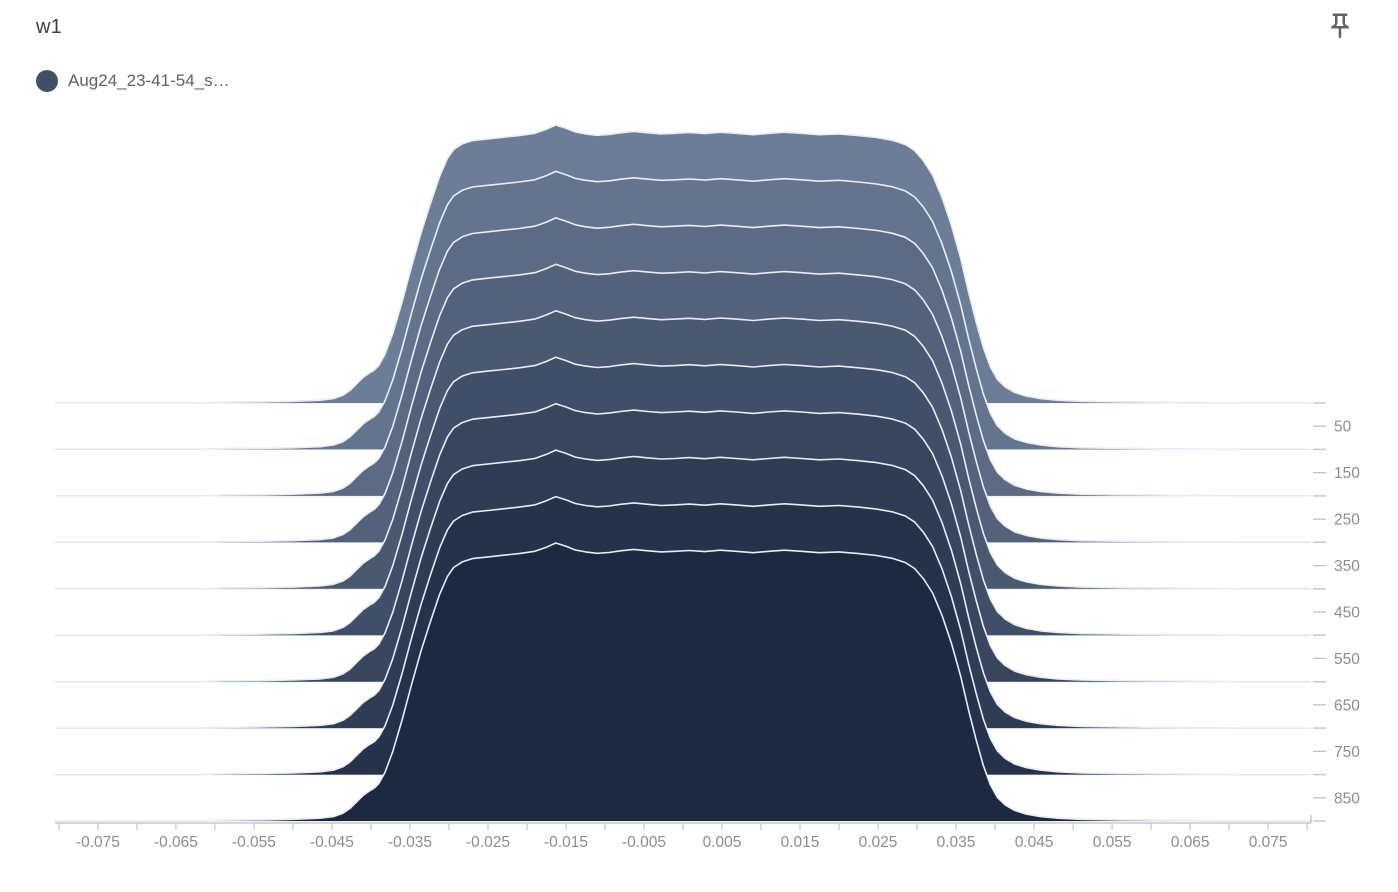 Image resolution: width=1398 pixels, height=892 pixels. Describe the element at coordinates (1347, 473) in the screenshot. I see `step-axis-tick-label: 150` at that location.